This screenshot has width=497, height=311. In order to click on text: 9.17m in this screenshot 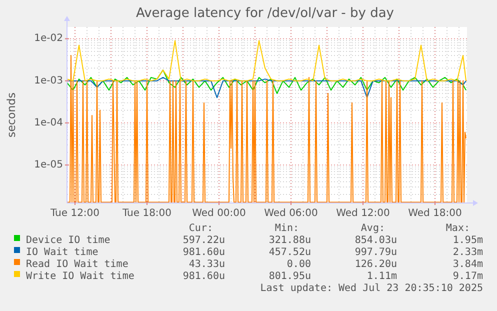, I will do `click(467, 276)`.